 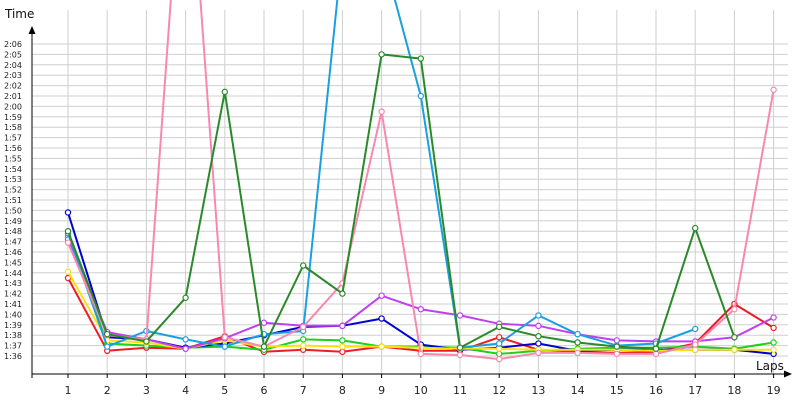 What do you see at coordinates (146, 390) in the screenshot?
I see `x-tick-label: 3` at bounding box center [146, 390].